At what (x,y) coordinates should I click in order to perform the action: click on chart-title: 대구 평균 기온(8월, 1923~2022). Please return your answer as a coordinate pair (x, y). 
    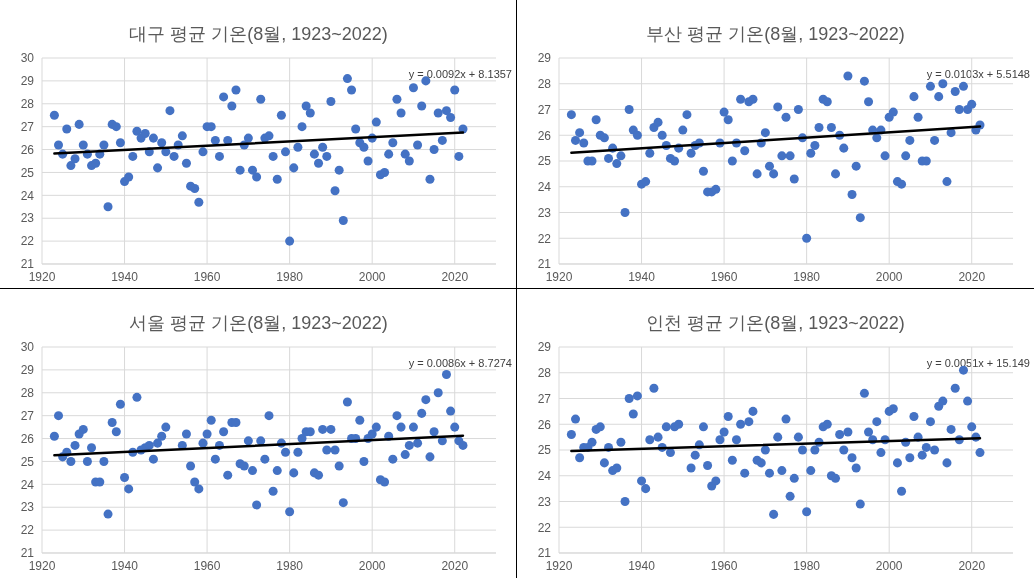
    Looking at the image, I should click on (258, 34).